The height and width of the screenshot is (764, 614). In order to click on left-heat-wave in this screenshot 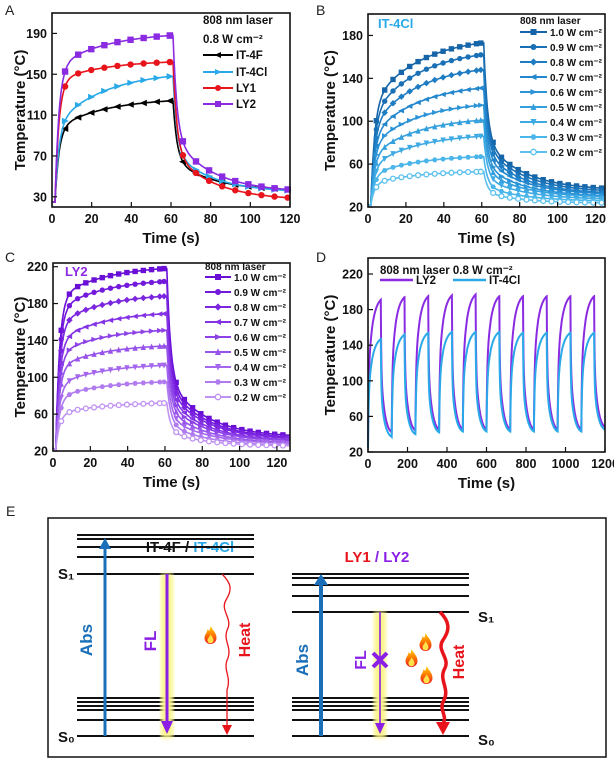, I will do `click(226, 649)`.